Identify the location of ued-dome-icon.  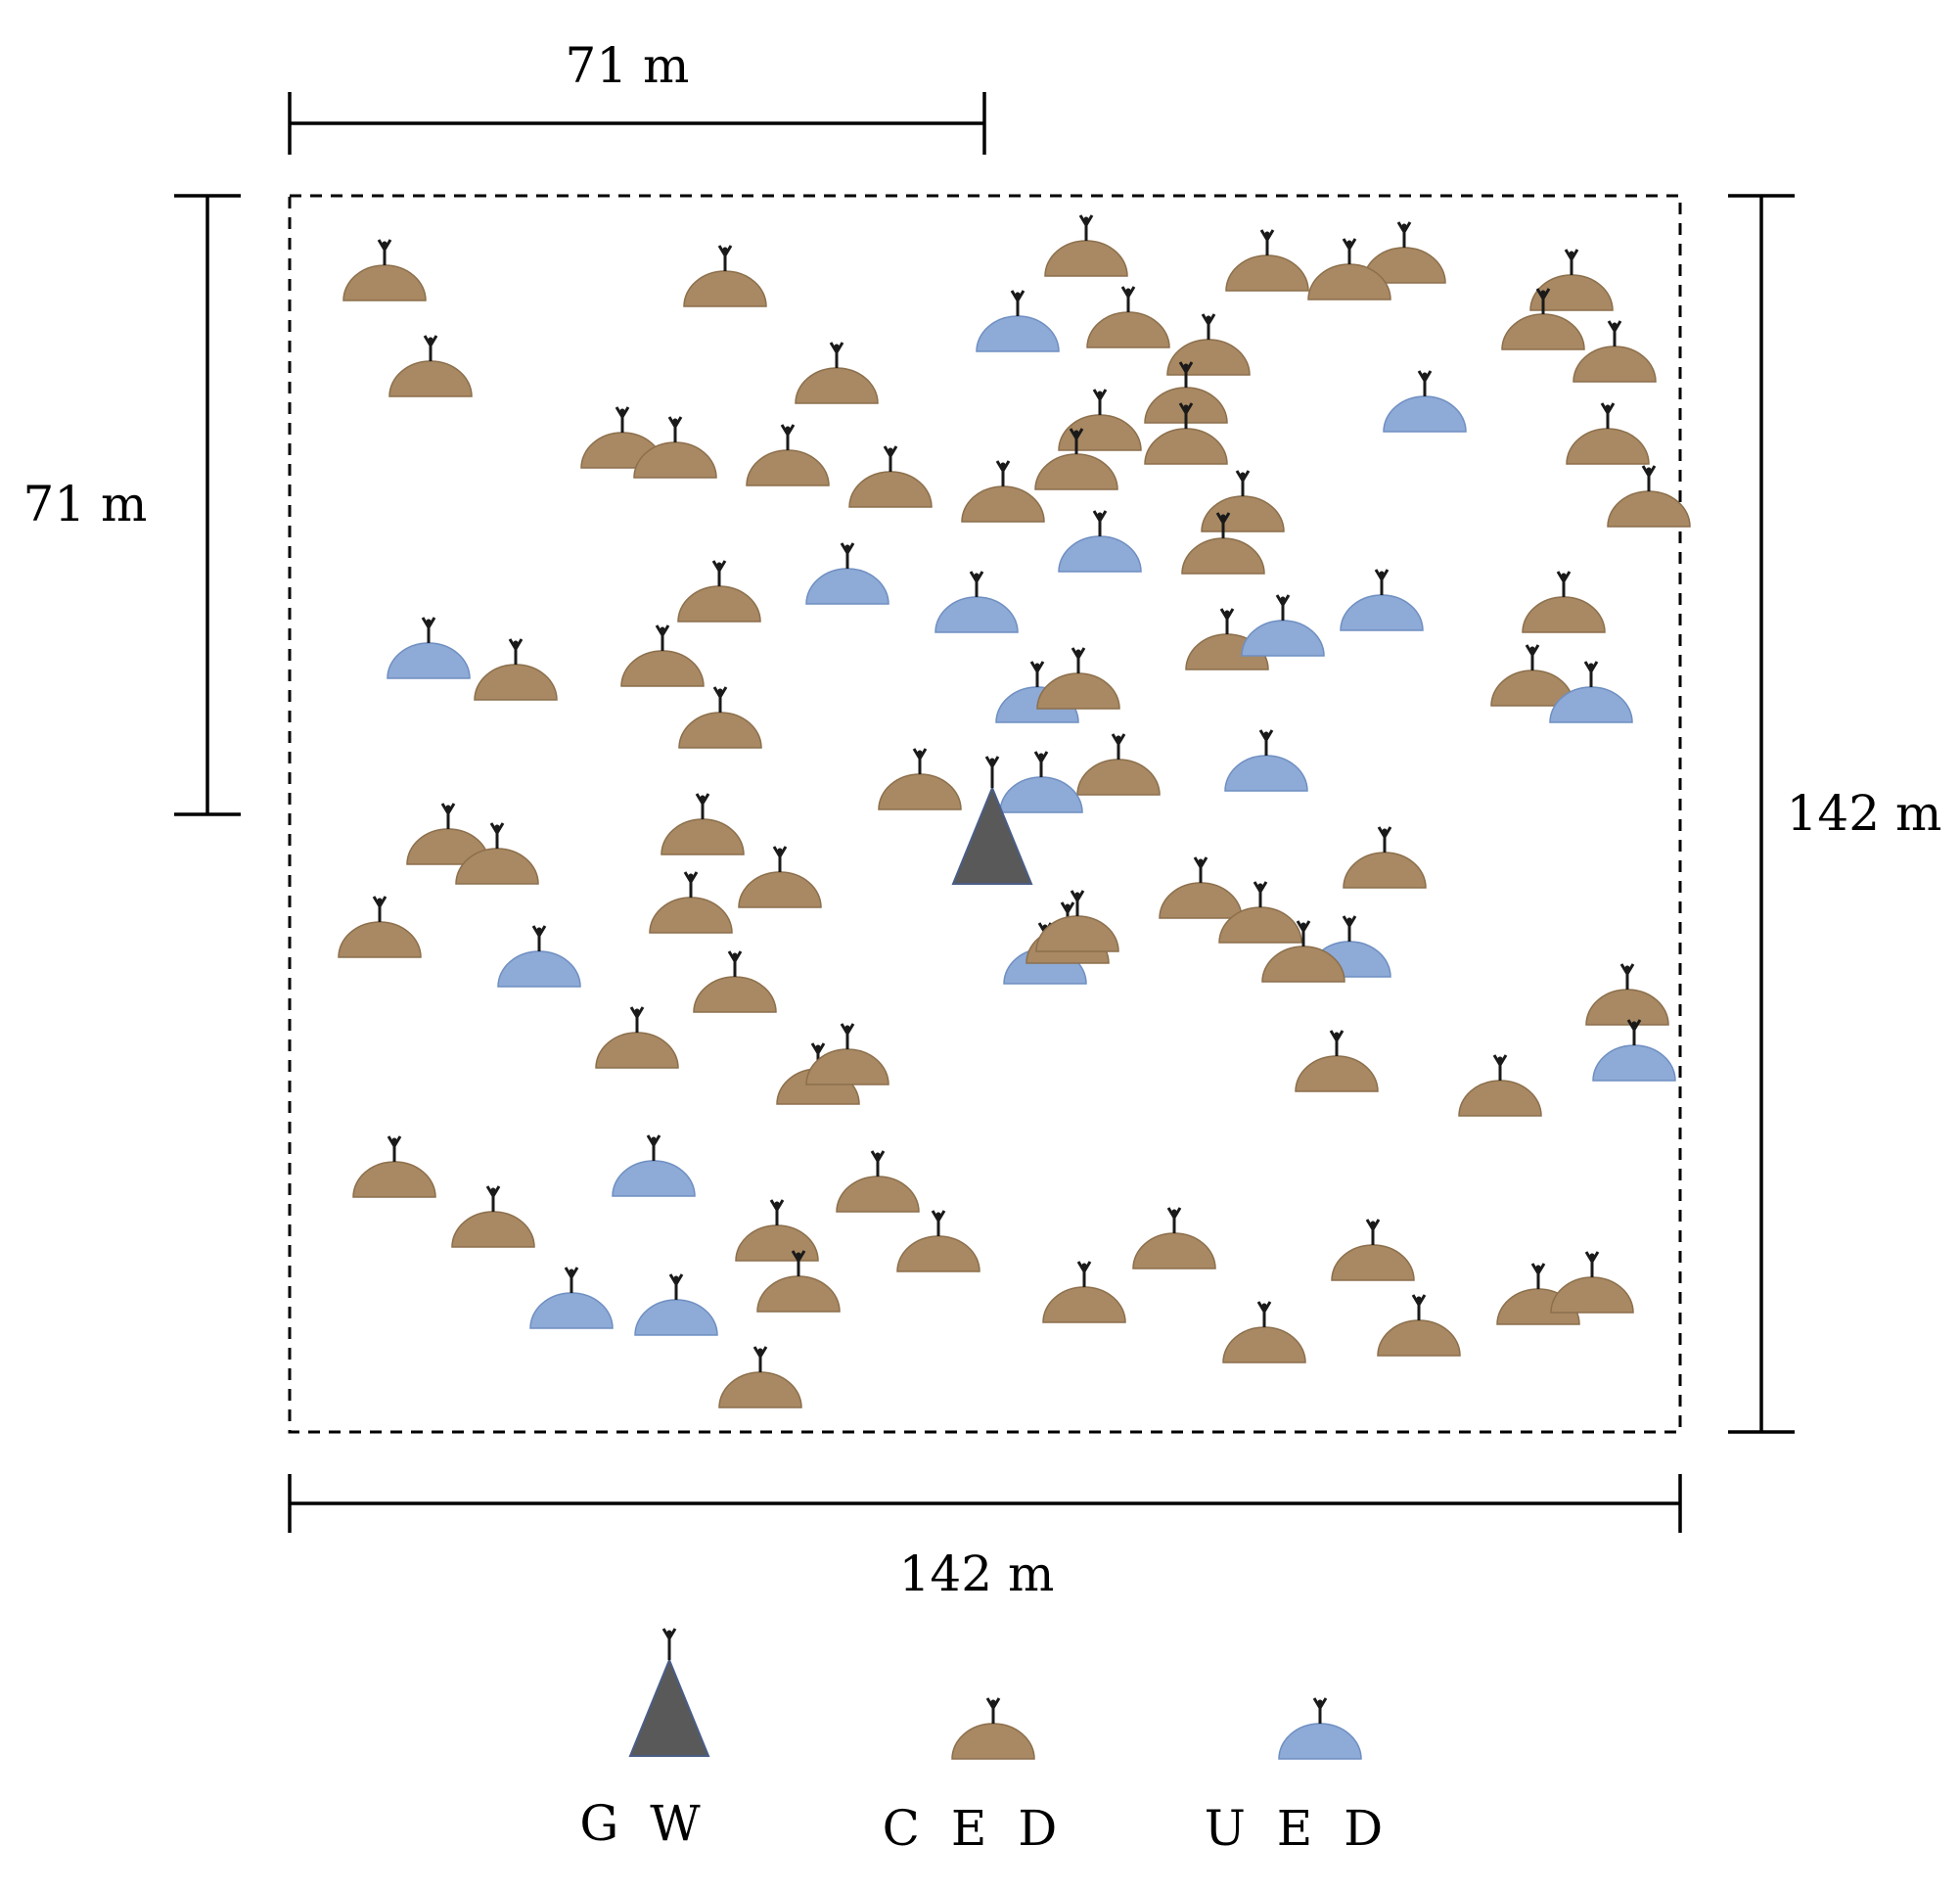
(1320, 1728).